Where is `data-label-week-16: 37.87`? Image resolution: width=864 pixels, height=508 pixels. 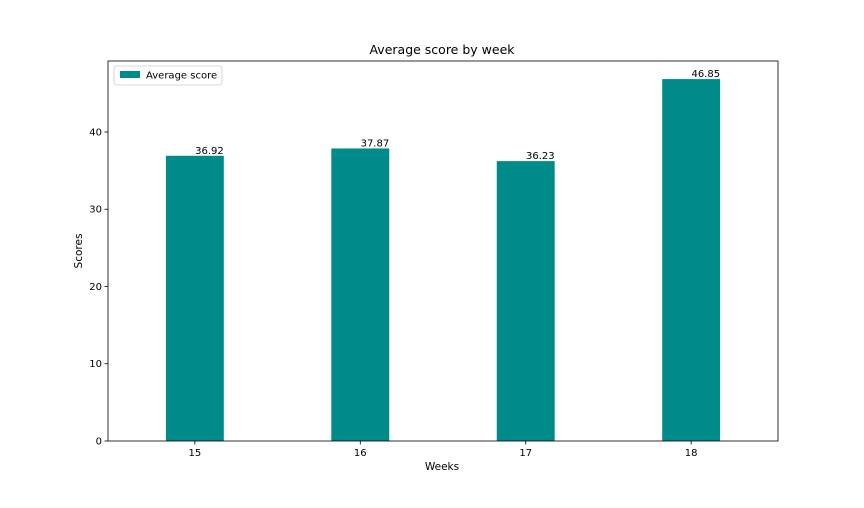
data-label-week-16: 37.87 is located at coordinates (375, 143).